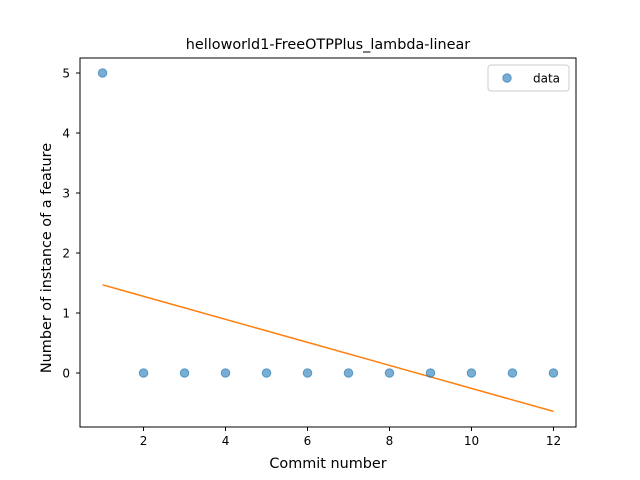 This screenshot has height=480, width=640. Describe the element at coordinates (47, 258) in the screenshot. I see `y-axis-label: Number of instance of a feature` at that location.